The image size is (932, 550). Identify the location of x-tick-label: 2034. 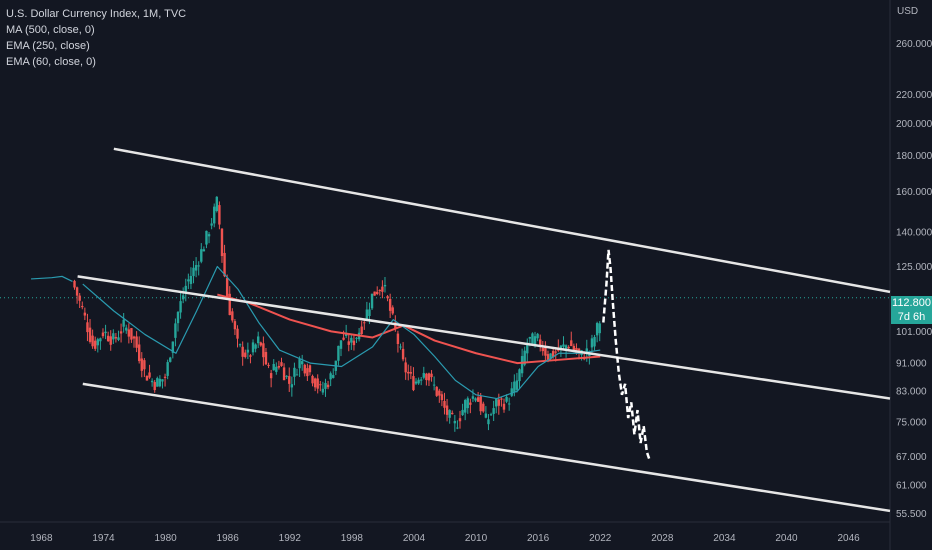
(724, 538).